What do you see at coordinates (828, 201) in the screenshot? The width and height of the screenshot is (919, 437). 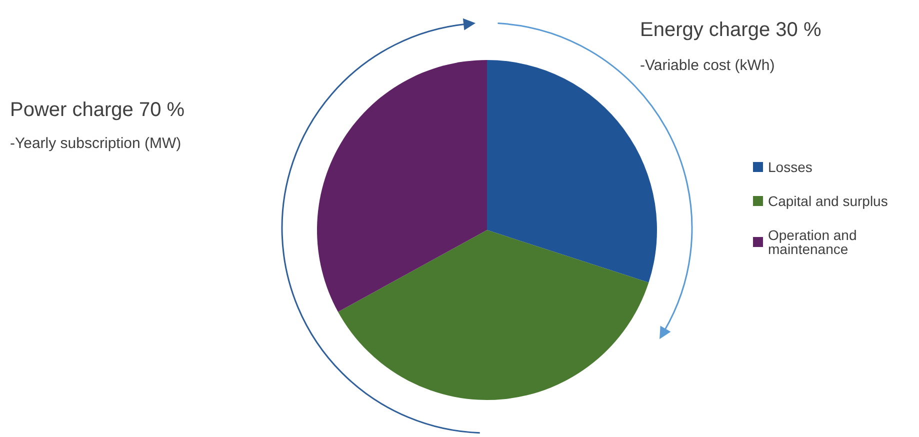 I see `legend-label: Capital and surplus` at bounding box center [828, 201].